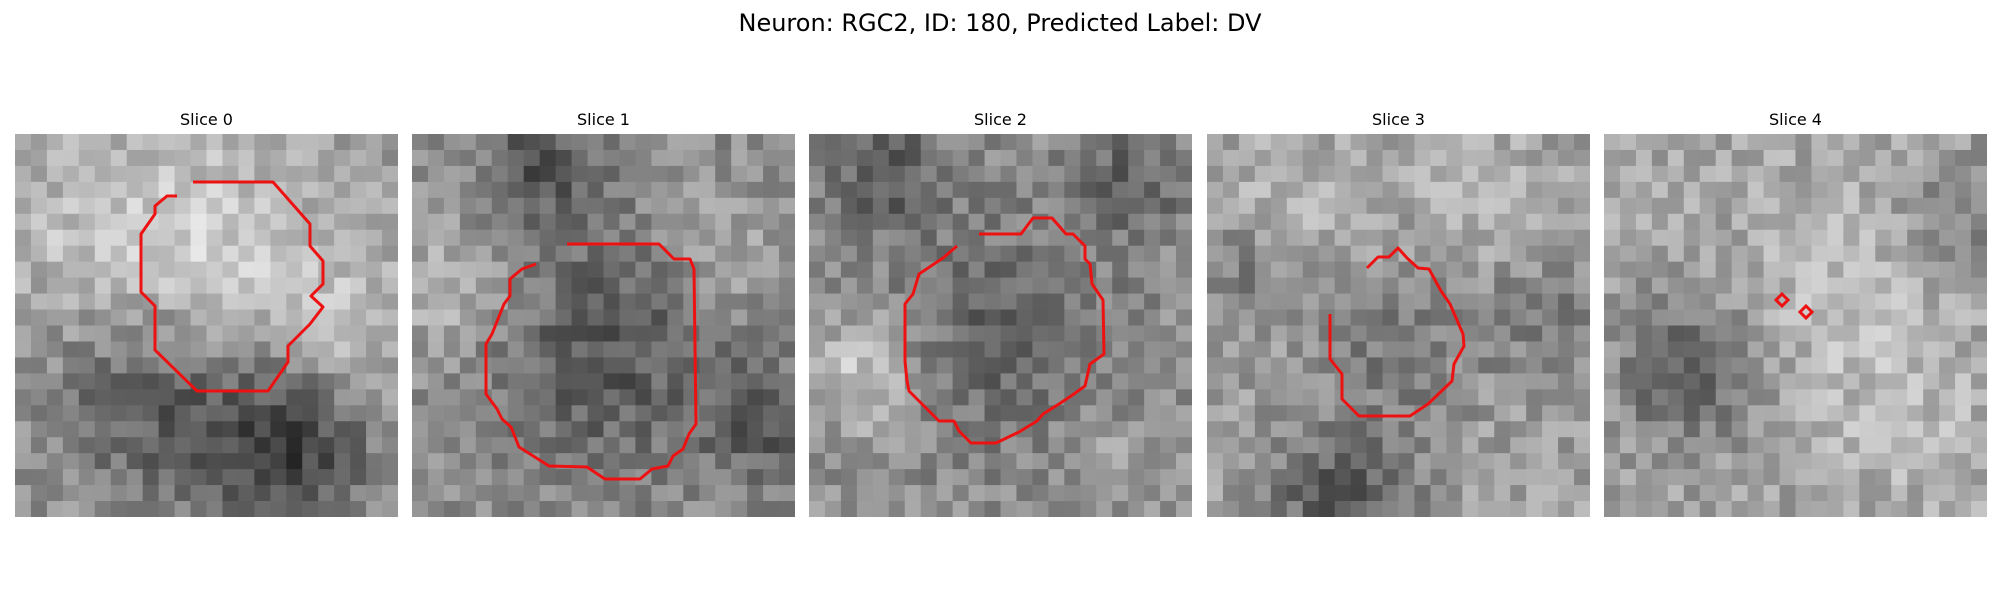 The image size is (2000, 600). I want to click on slice-panel-4: Slice 4, so click(1795, 318).